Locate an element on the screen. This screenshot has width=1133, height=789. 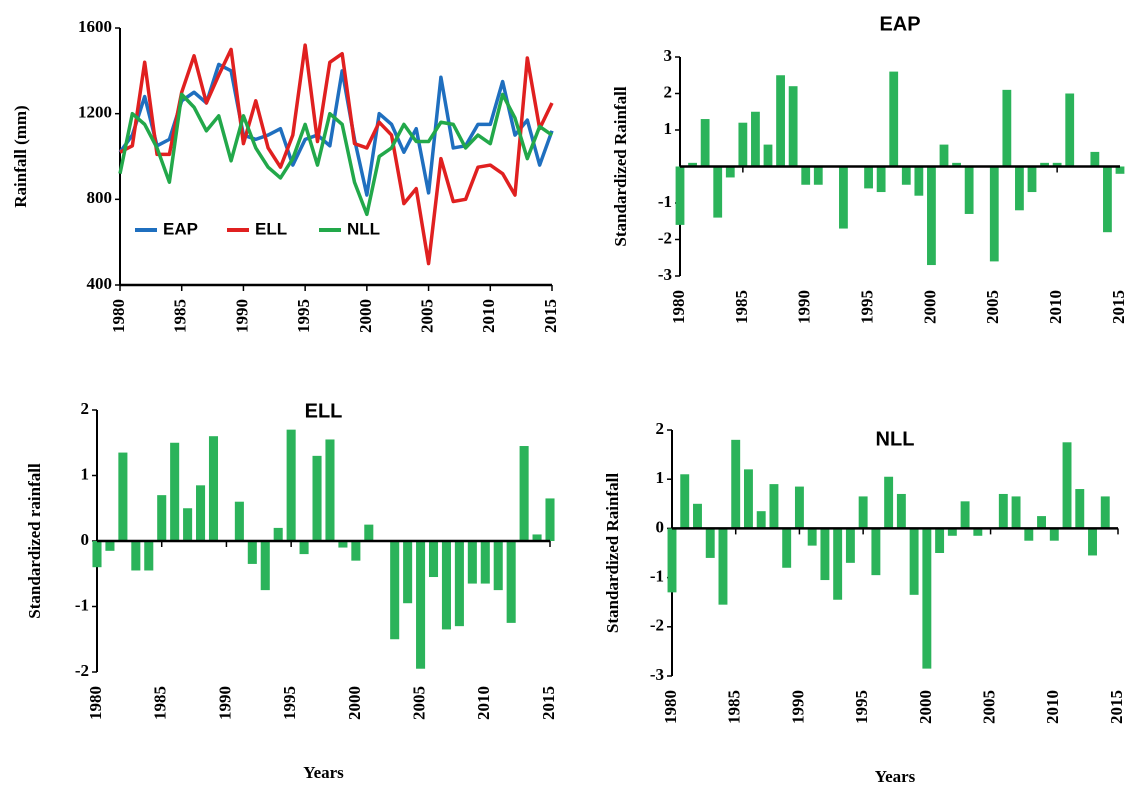
x-axis-label: Years is located at coordinates (895, 776).